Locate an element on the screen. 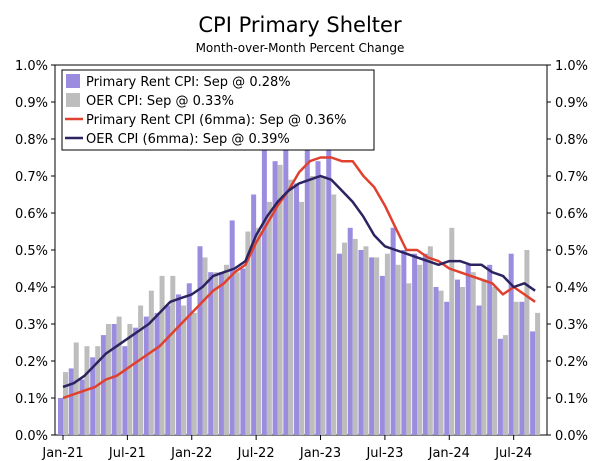 The width and height of the screenshot is (600, 461). y-tick-label-right: 0.2% is located at coordinates (571, 362).